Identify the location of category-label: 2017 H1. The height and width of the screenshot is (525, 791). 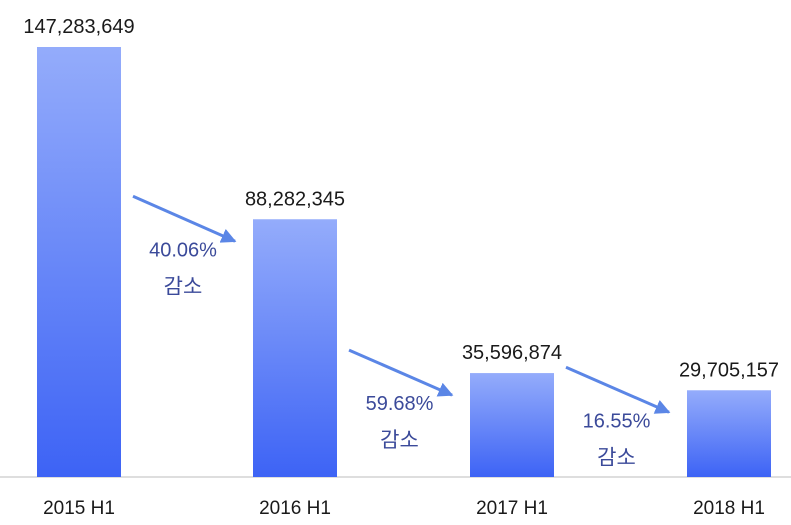
(512, 508).